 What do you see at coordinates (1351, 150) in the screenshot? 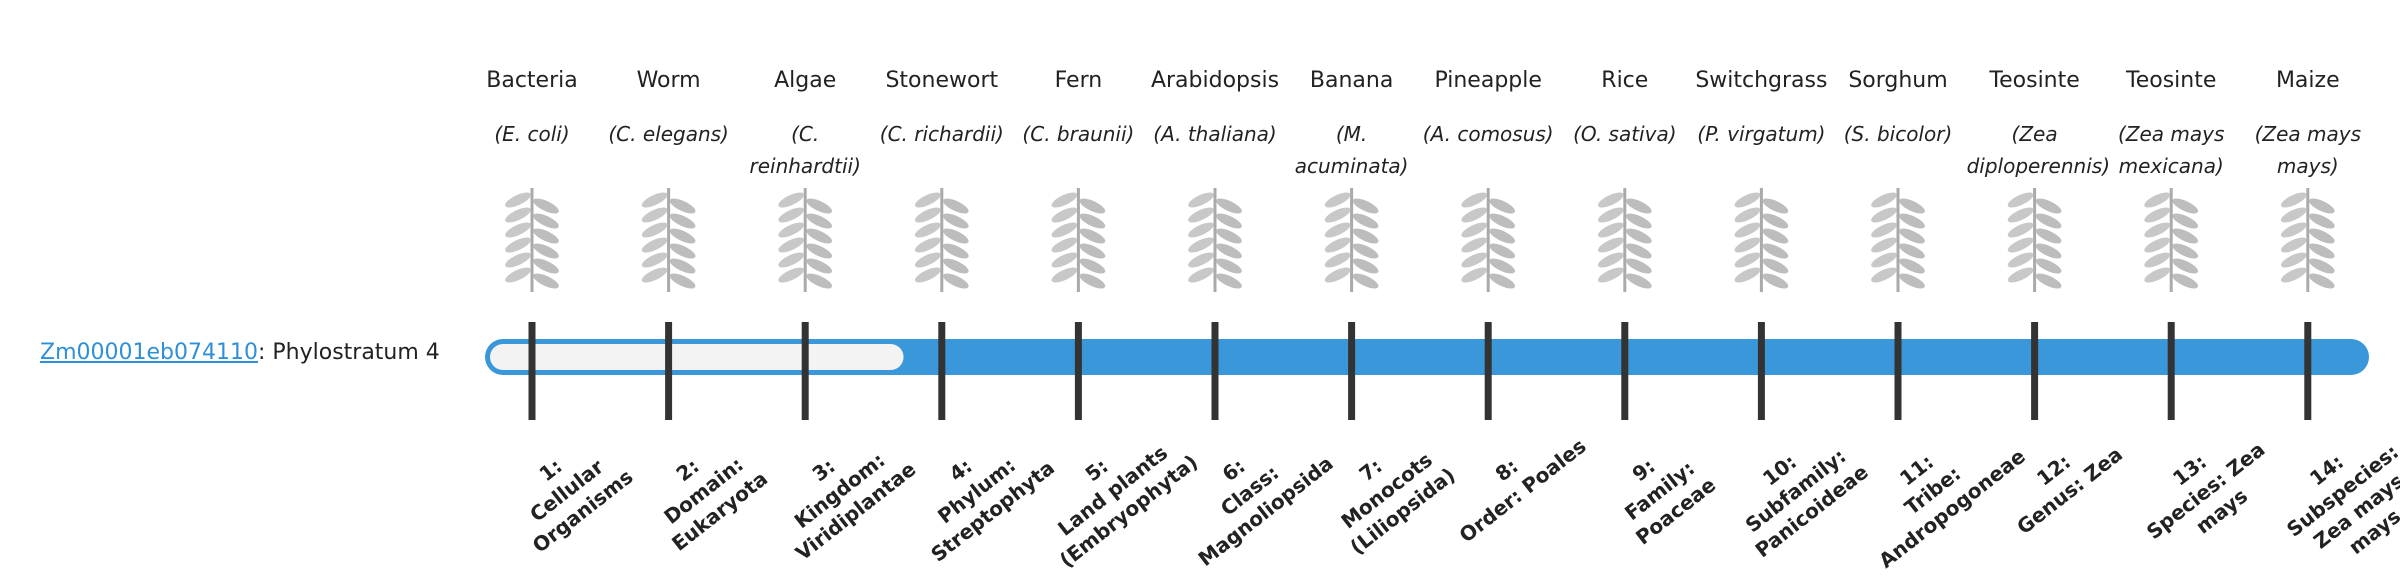
I see `organism-species: (M. acuminata)` at bounding box center [1351, 150].